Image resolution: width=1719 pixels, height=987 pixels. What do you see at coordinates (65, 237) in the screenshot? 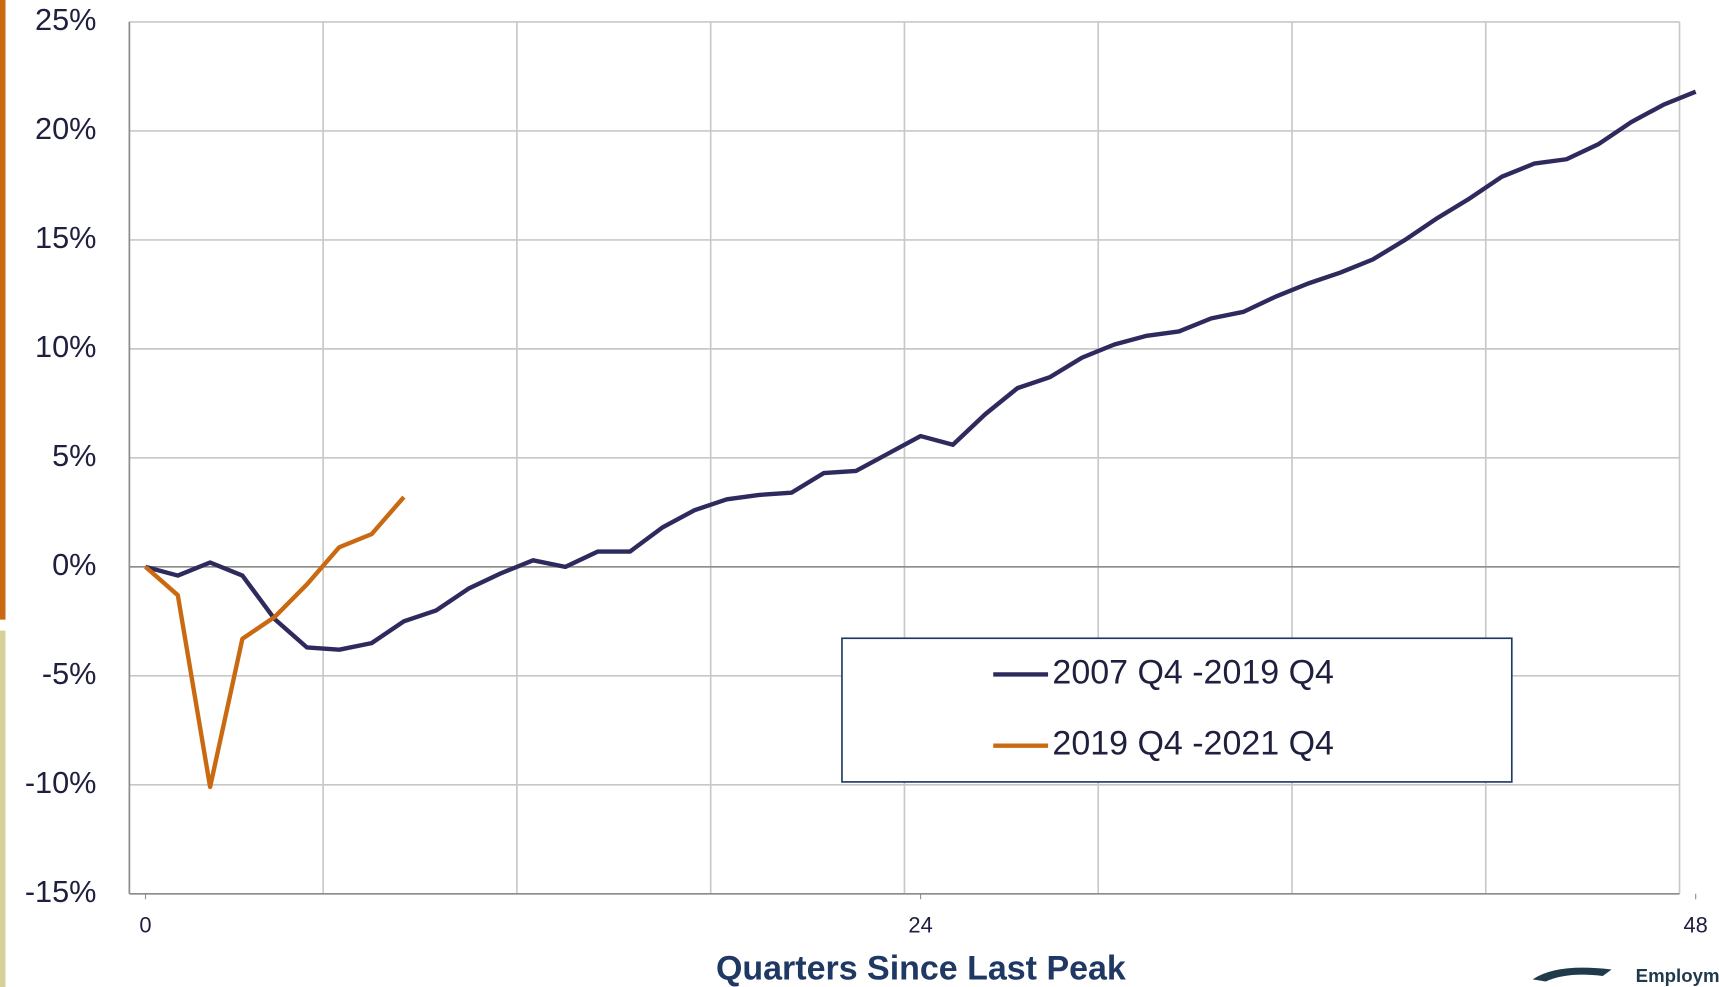
I see `y-tick-label: 15%` at bounding box center [65, 237].